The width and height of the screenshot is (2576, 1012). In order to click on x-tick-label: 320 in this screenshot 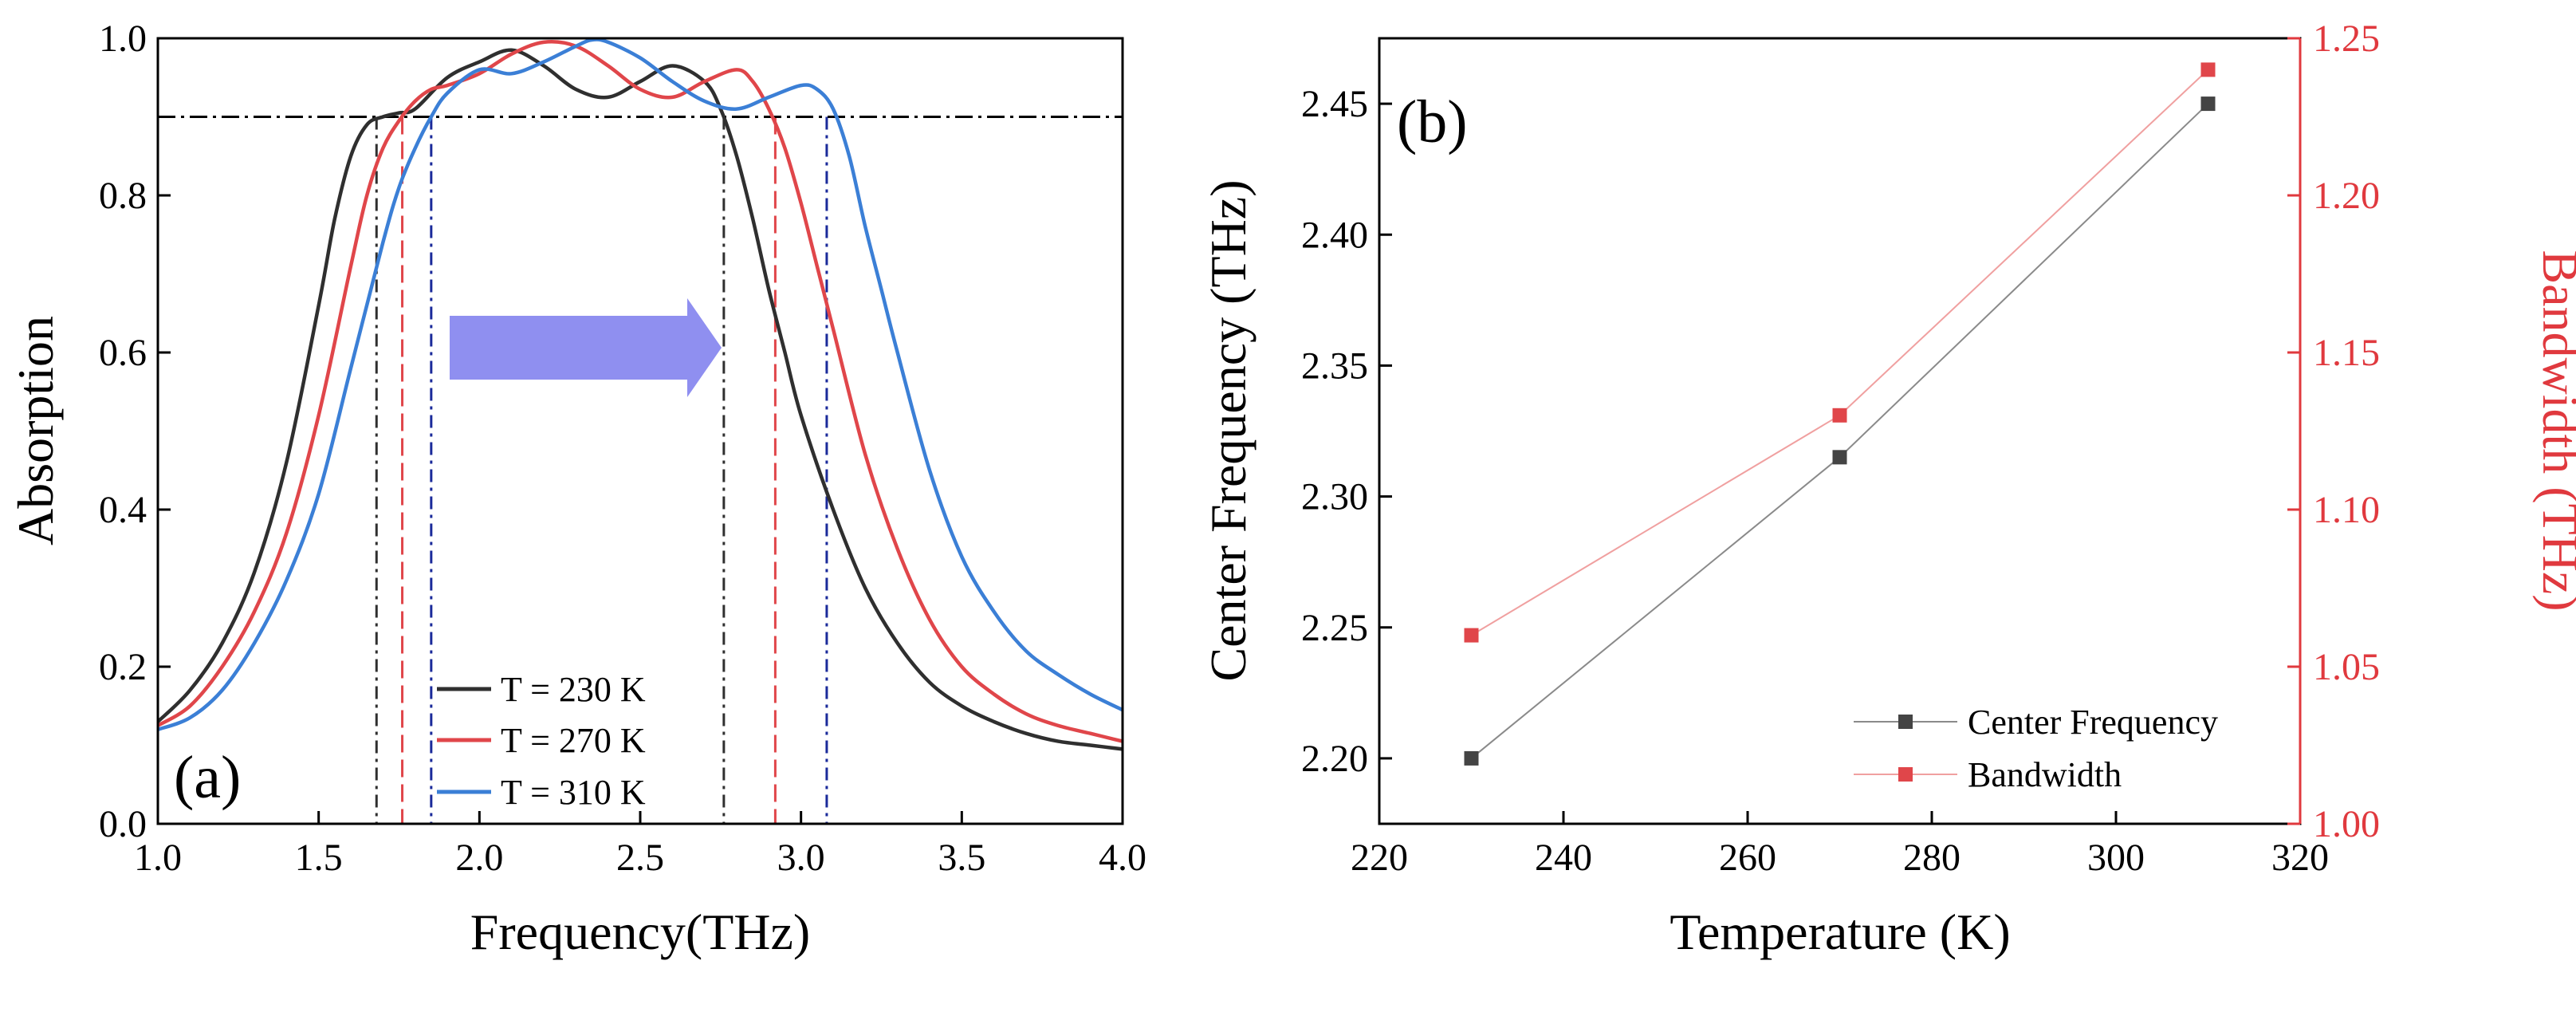, I will do `click(2300, 858)`.